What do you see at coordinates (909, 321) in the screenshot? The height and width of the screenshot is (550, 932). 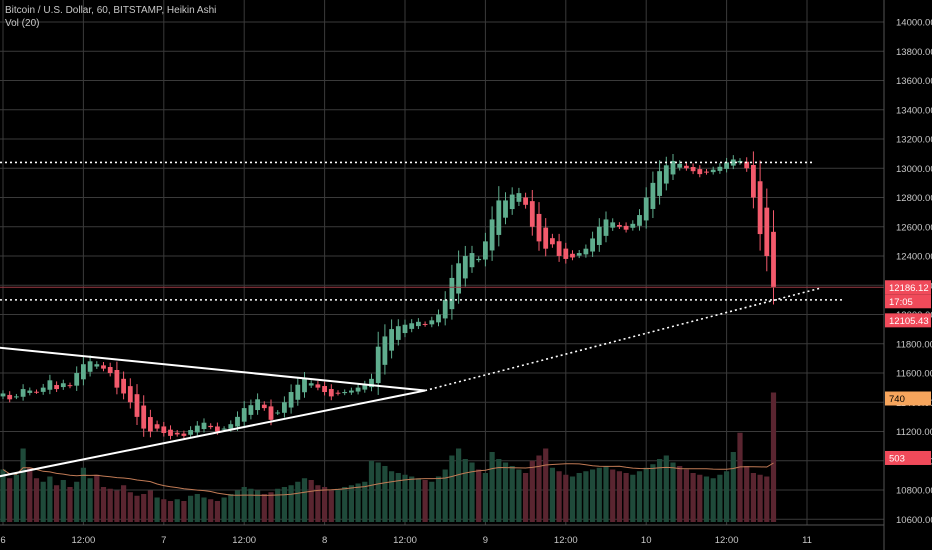 I see `level-tag: 12105.43` at bounding box center [909, 321].